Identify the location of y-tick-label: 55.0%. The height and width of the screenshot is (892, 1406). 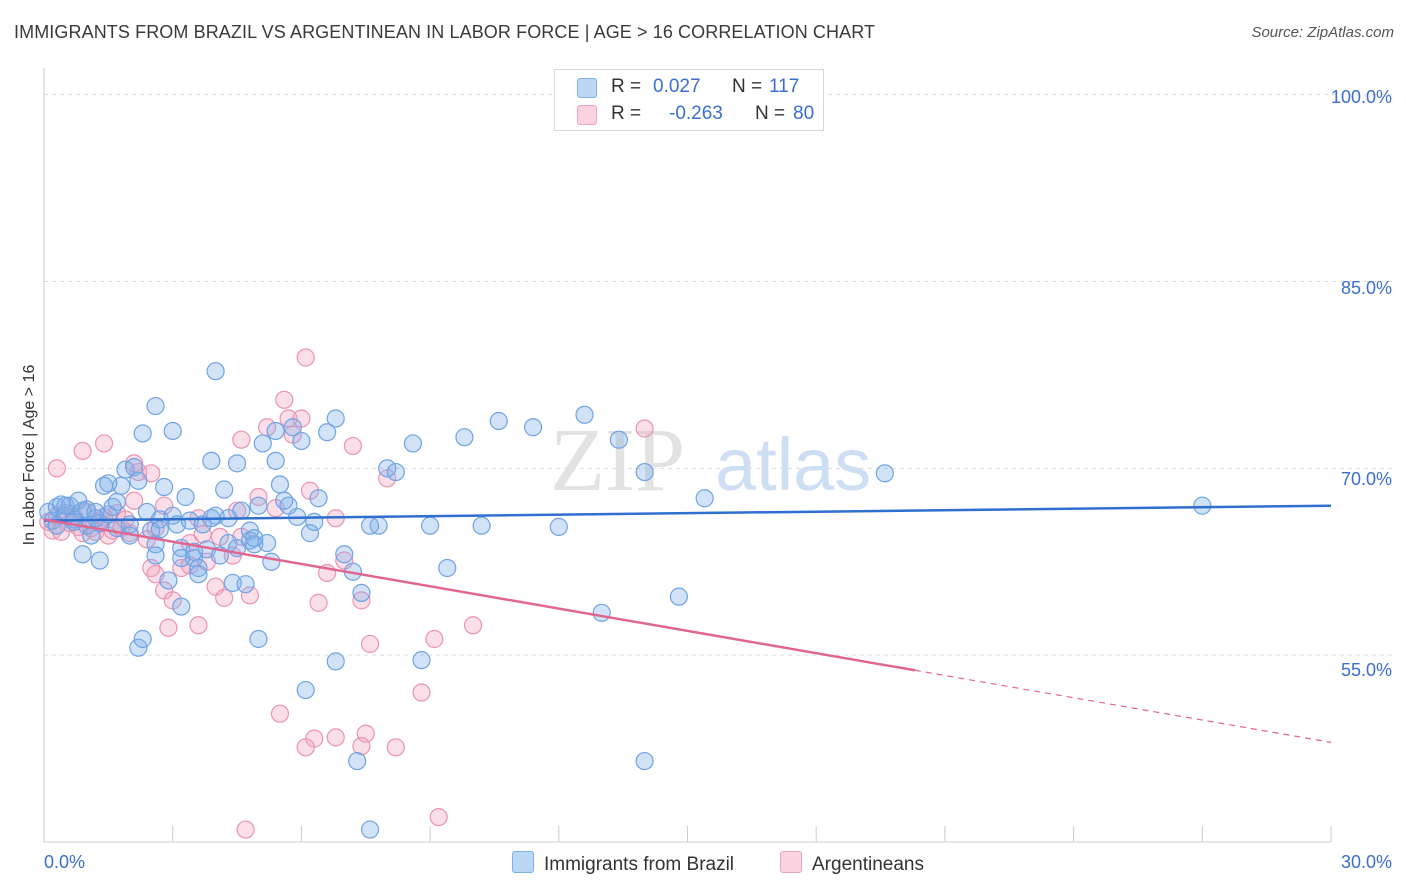
(1366, 670).